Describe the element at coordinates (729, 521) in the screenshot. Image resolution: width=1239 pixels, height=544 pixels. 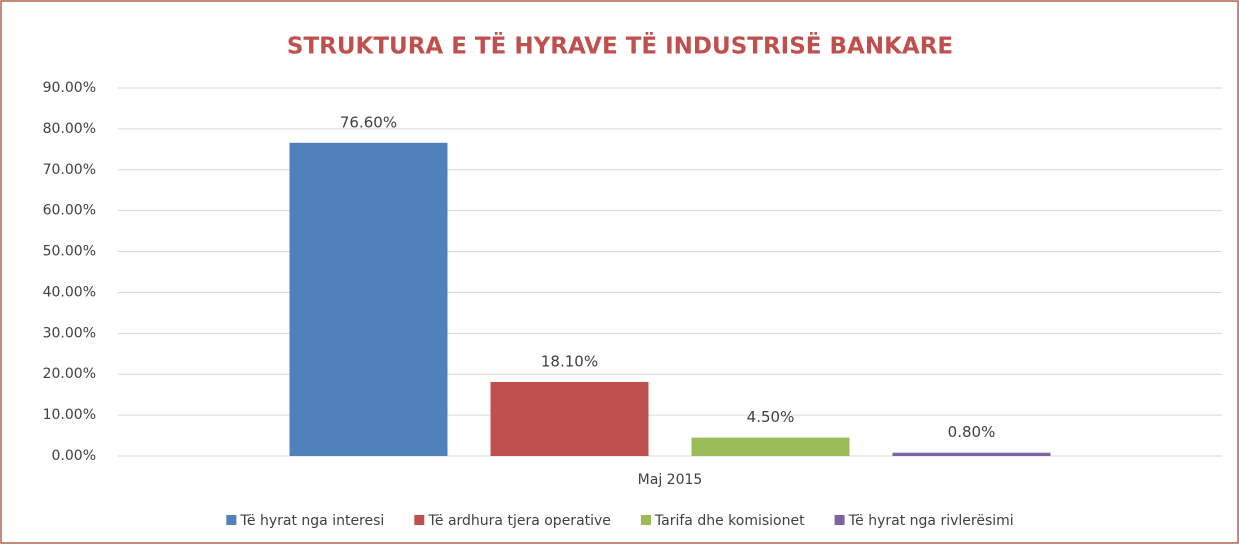
I see `legend-label: Tarifa dhe komisionet` at that location.